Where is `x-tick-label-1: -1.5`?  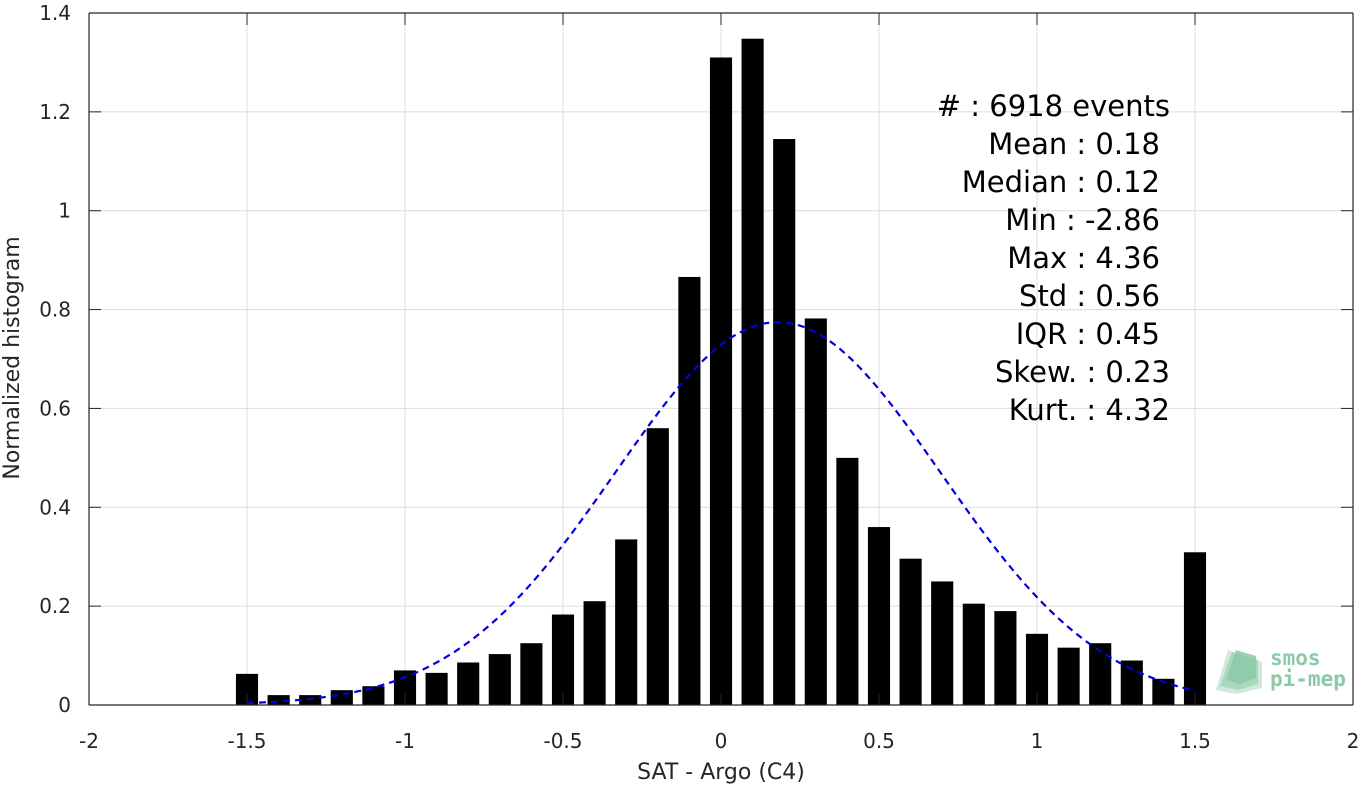
x-tick-label-1: -1.5 is located at coordinates (246, 741).